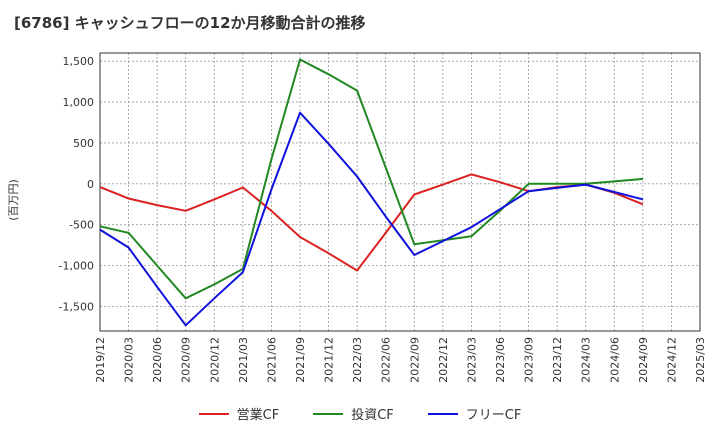 The height and width of the screenshot is (440, 720). I want to click on x-tick-label: 2020/12, so click(214, 360).